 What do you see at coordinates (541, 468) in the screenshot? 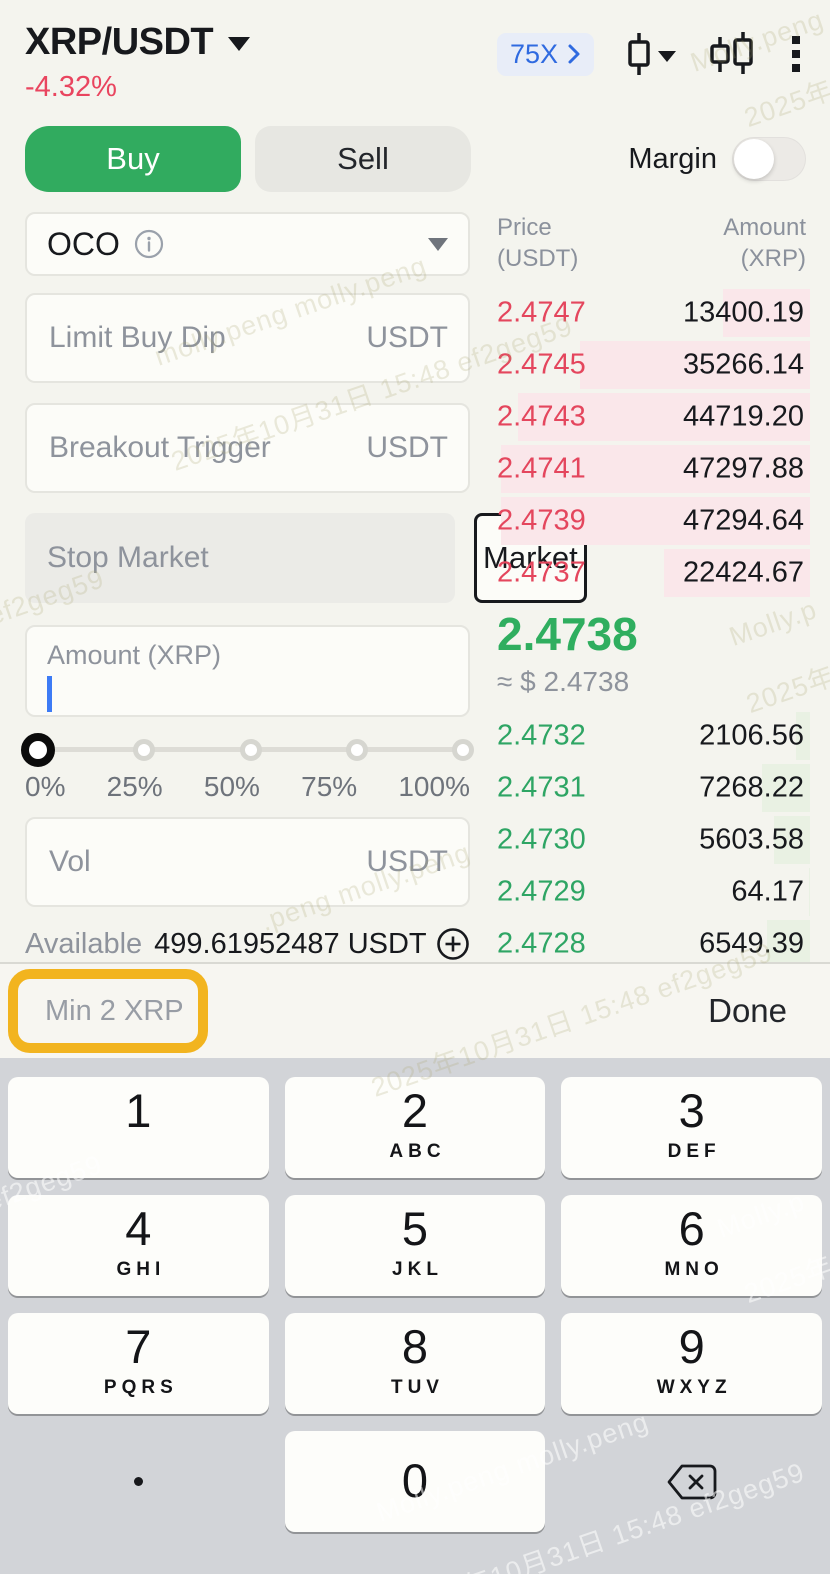
I see `ask-price: 2.4741` at bounding box center [541, 468].